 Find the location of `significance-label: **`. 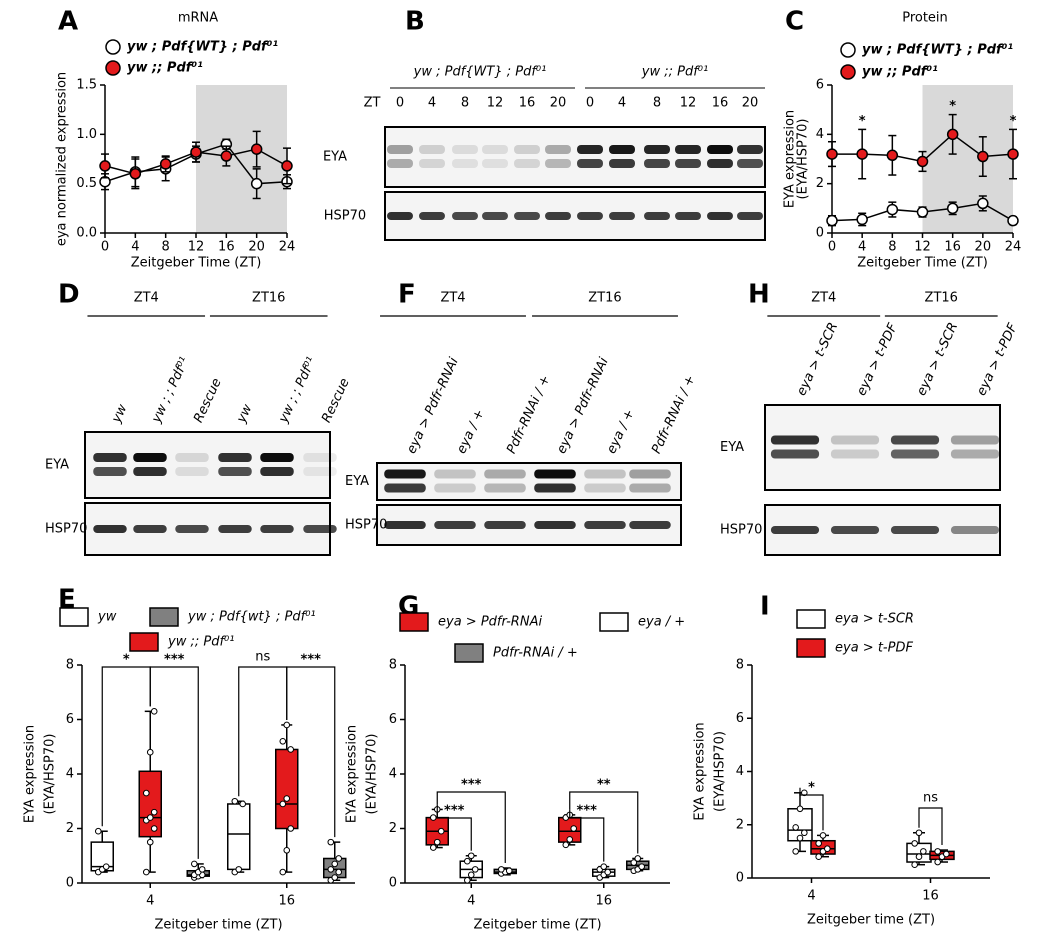

significance-label: ** is located at coordinates (604, 785).